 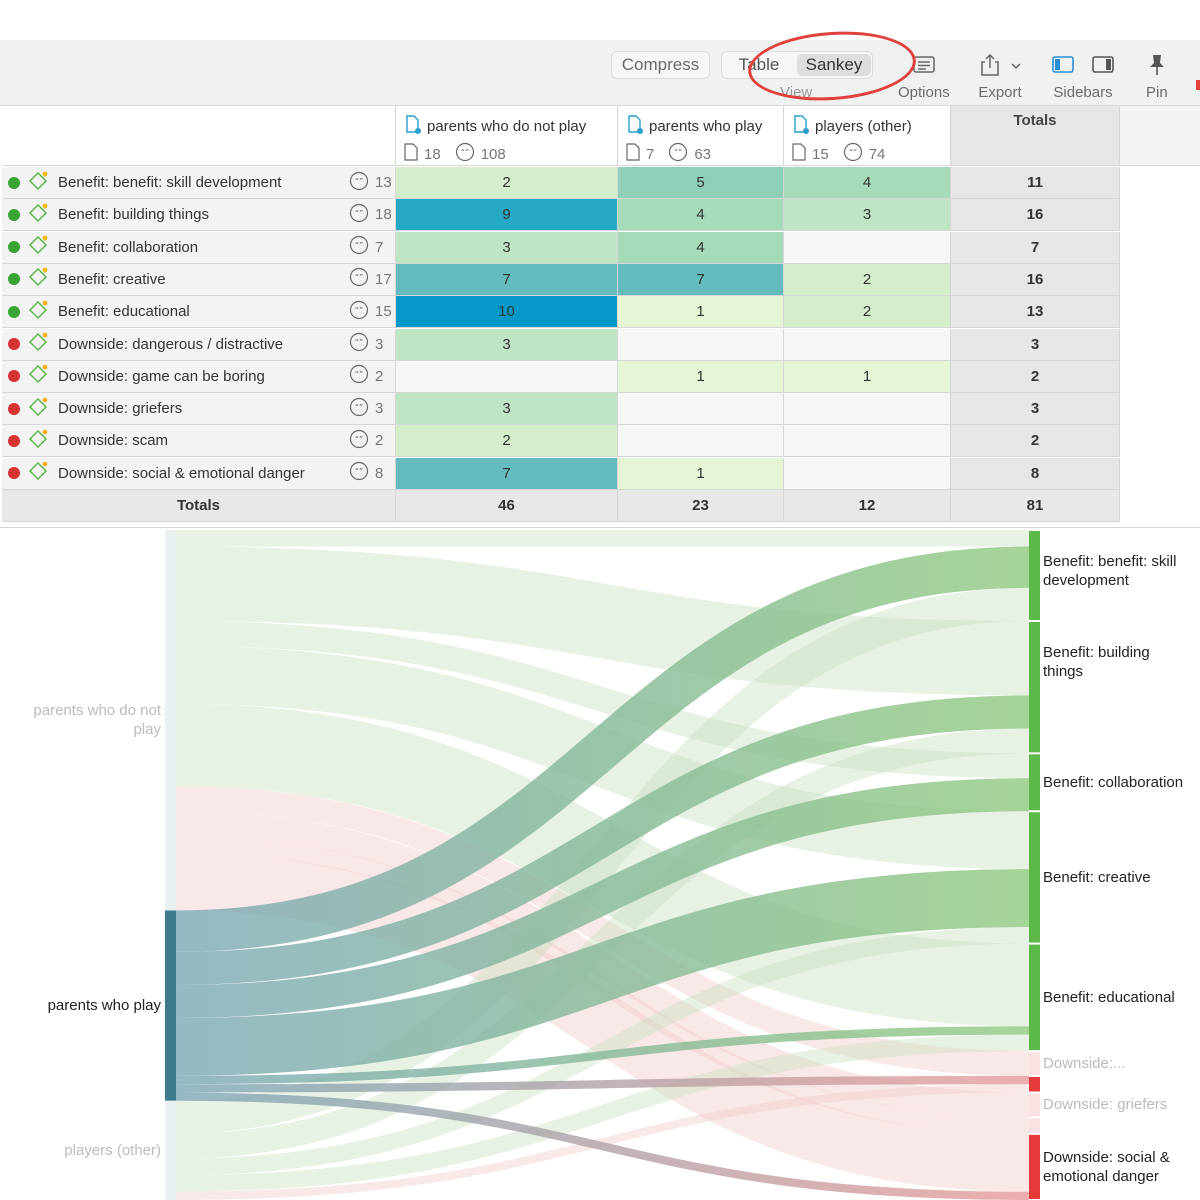 I want to click on table-row: Benefit: educational “” 15 10 1 2 13, so click(x=601, y=312).